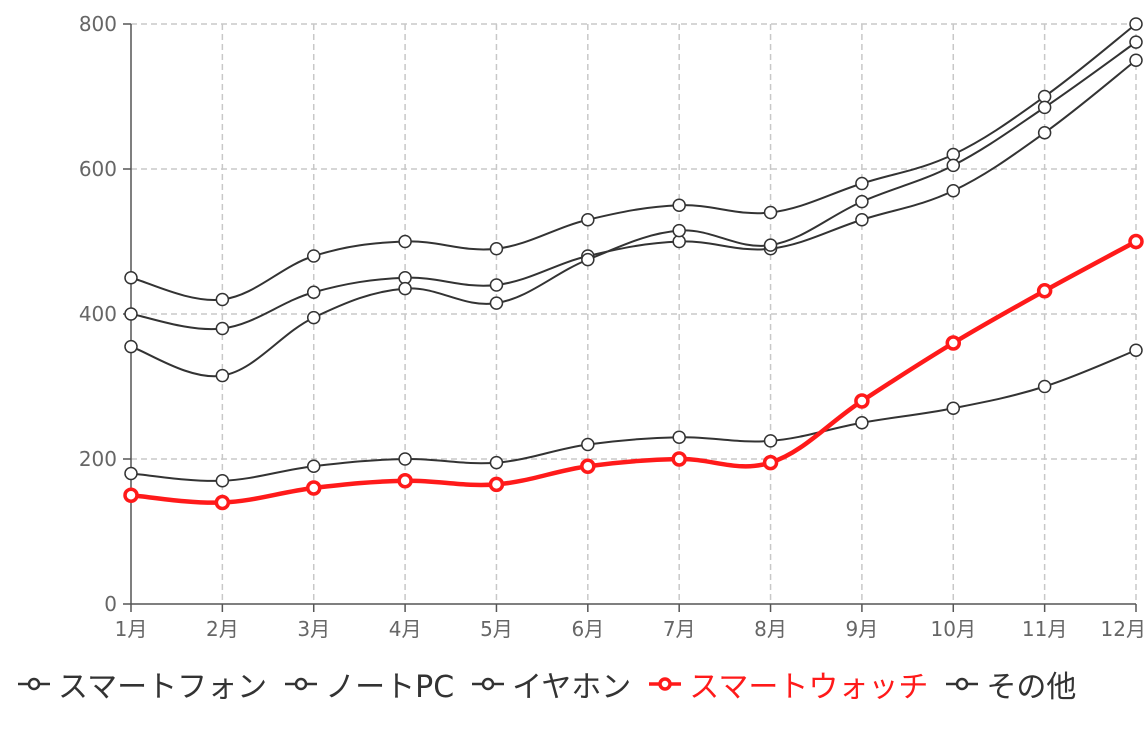 This screenshot has width=1148, height=736. I want to click on y-tick-label: 800, so click(98, 24).